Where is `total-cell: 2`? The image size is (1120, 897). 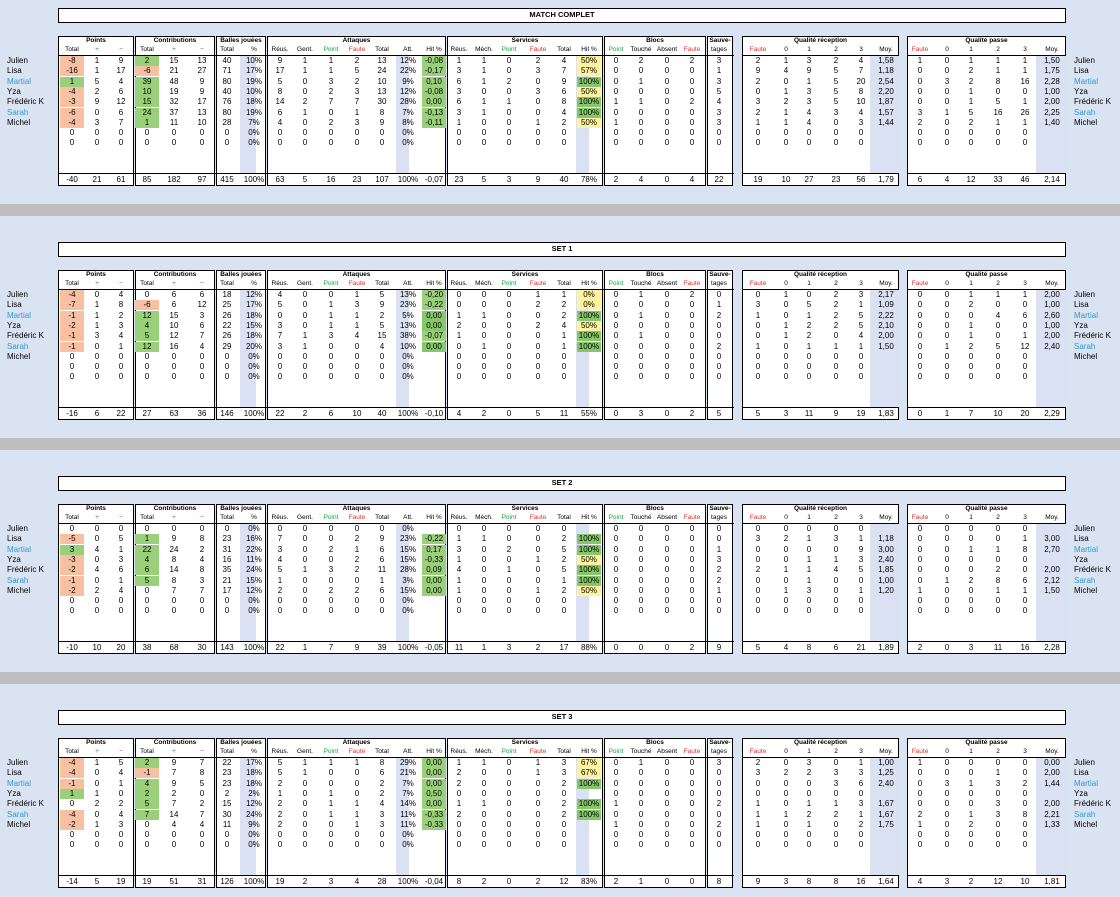 total-cell: 2 is located at coordinates (305, 413).